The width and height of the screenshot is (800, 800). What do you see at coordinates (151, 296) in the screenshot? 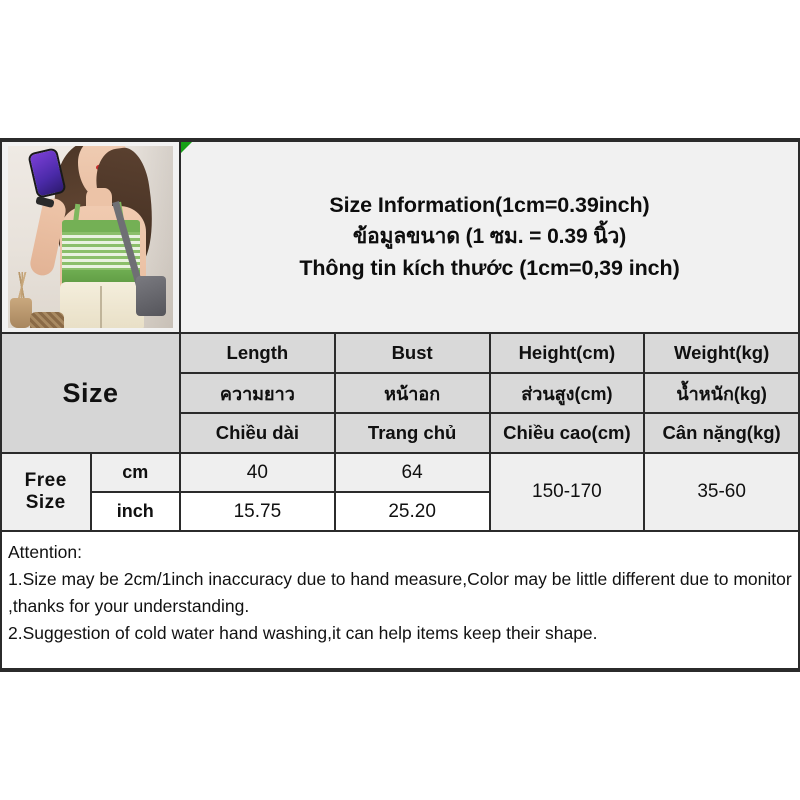
I see `crossbody-bag` at bounding box center [151, 296].